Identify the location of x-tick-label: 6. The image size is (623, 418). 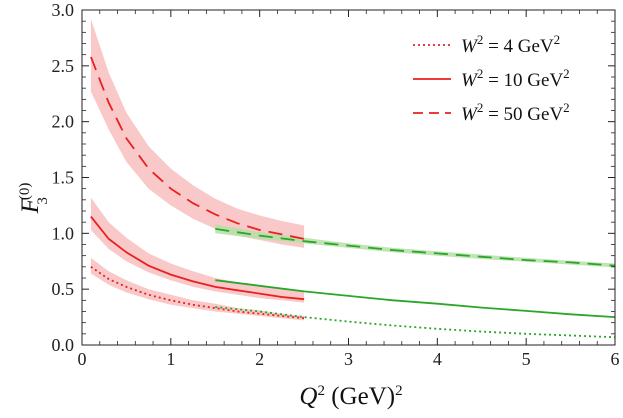
(615, 359).